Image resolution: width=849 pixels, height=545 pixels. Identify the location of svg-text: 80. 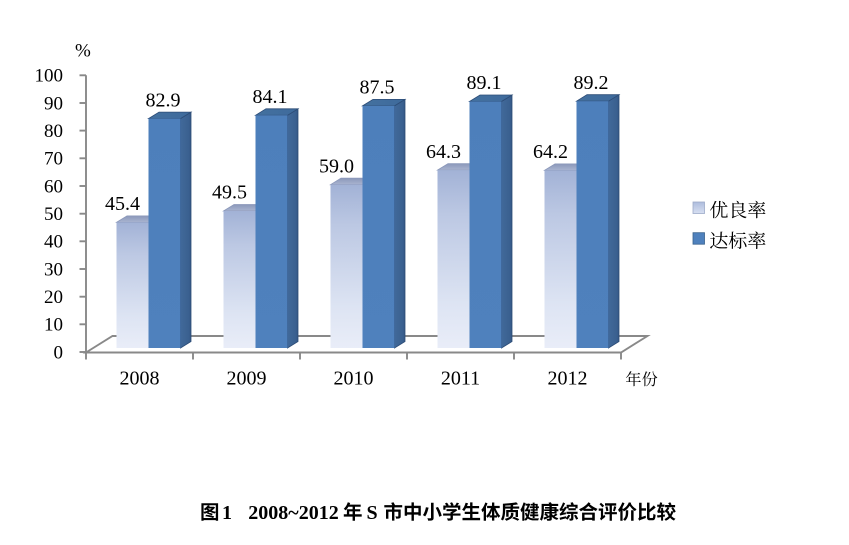
(53, 131).